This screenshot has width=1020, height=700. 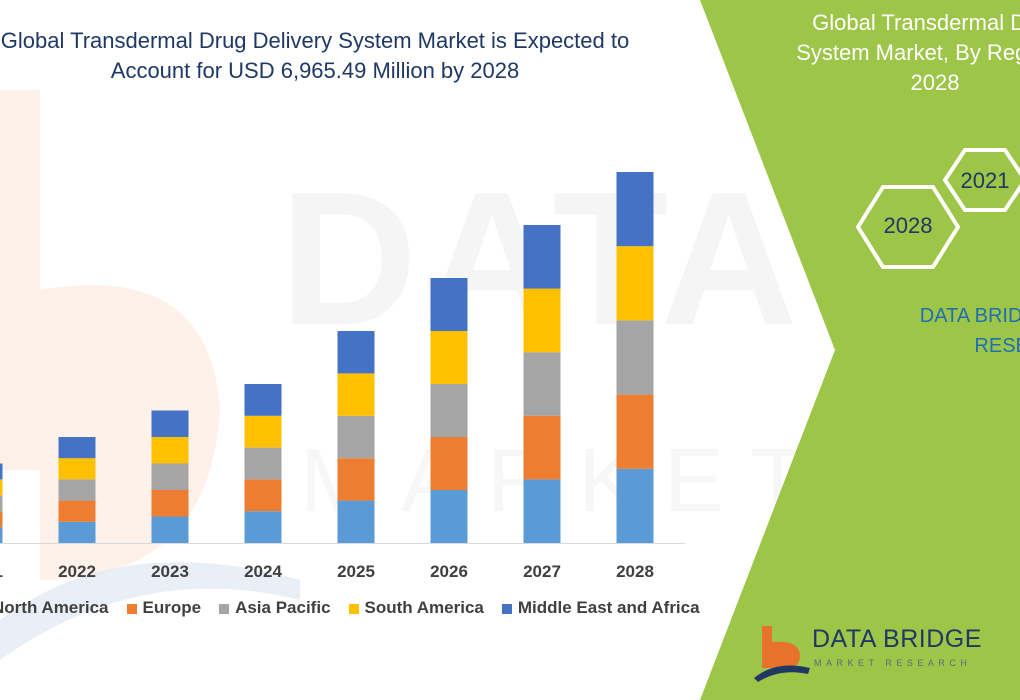 I want to click on x-tick-label-2024: 2024, so click(x=263, y=571).